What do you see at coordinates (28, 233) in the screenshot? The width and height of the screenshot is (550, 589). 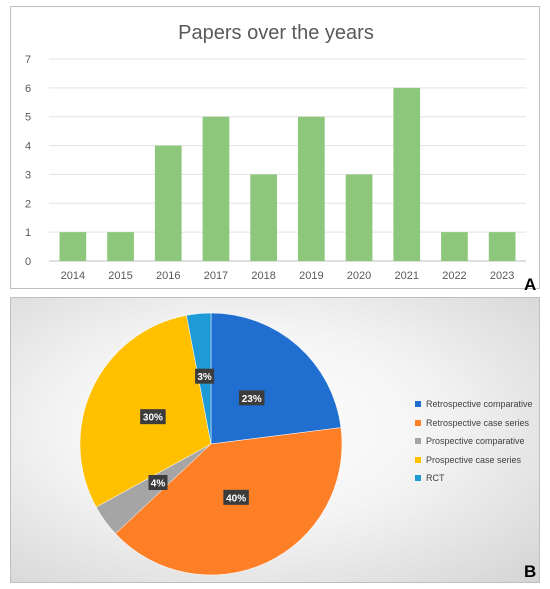 I see `y-tick-label: 1` at bounding box center [28, 233].